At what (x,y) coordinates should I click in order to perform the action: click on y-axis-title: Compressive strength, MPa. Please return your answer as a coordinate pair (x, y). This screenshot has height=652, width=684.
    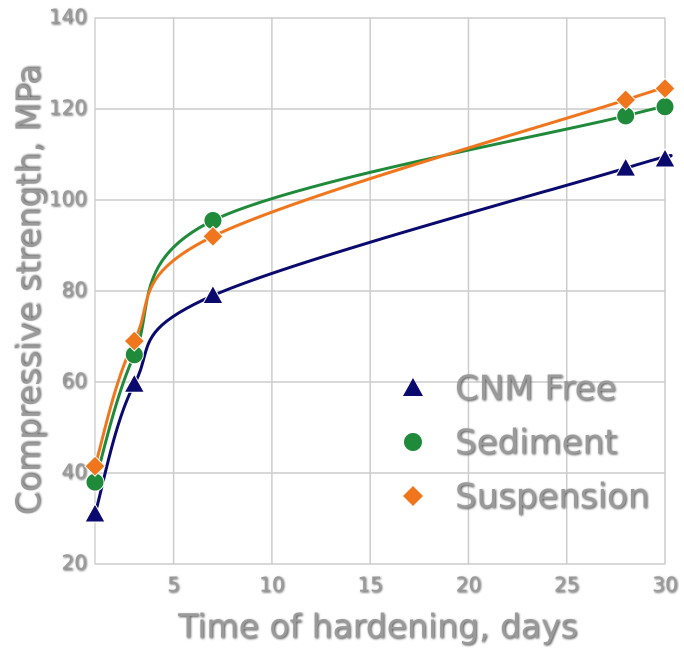
    Looking at the image, I should click on (28, 290).